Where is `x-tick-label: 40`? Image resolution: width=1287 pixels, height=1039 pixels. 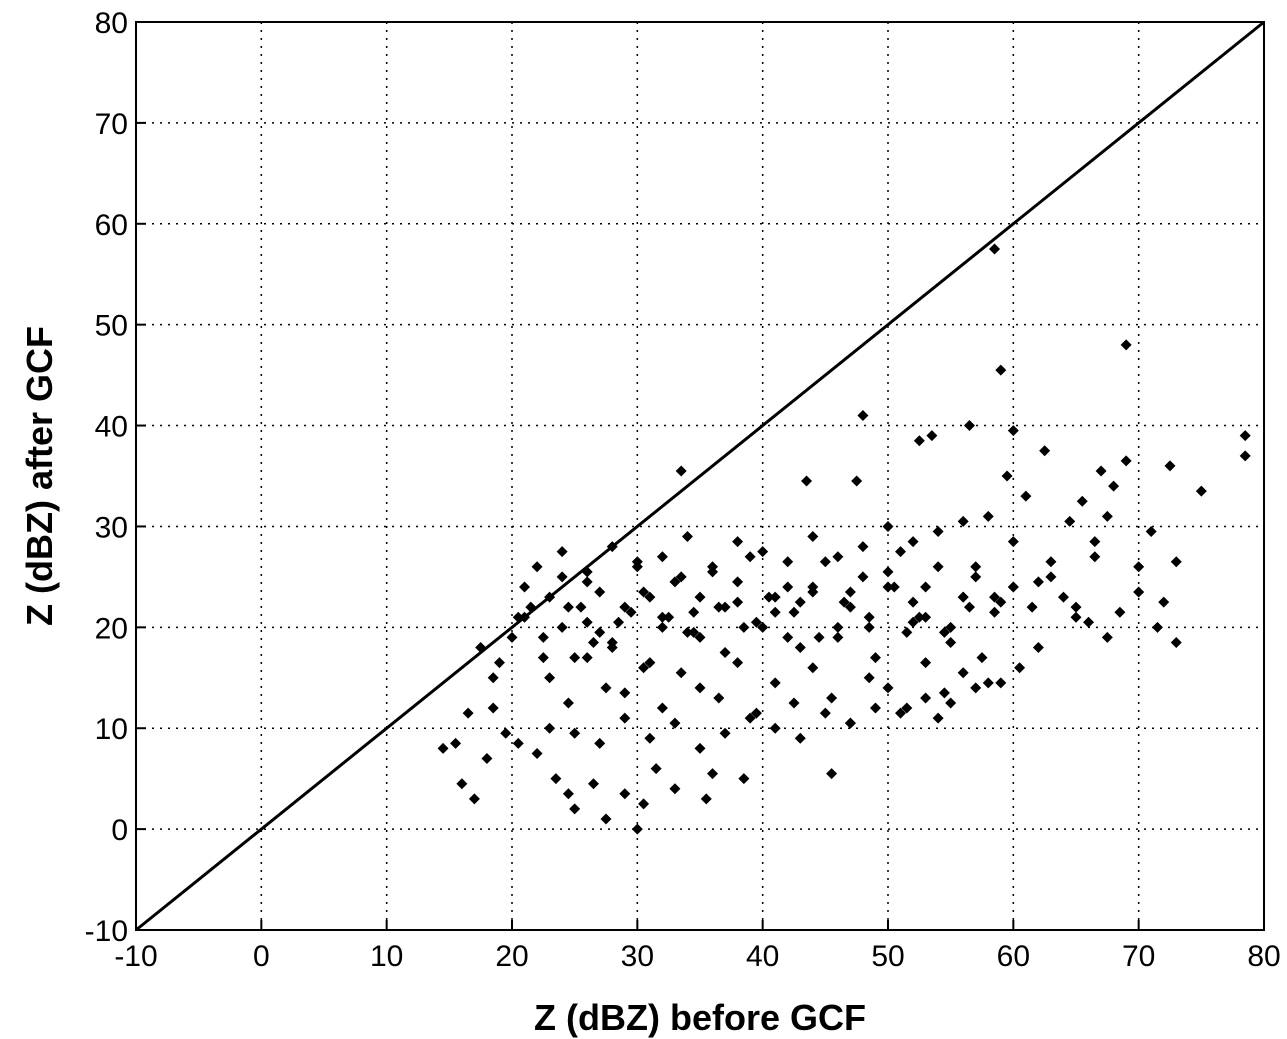 x-tick-label: 40 is located at coordinates (762, 956).